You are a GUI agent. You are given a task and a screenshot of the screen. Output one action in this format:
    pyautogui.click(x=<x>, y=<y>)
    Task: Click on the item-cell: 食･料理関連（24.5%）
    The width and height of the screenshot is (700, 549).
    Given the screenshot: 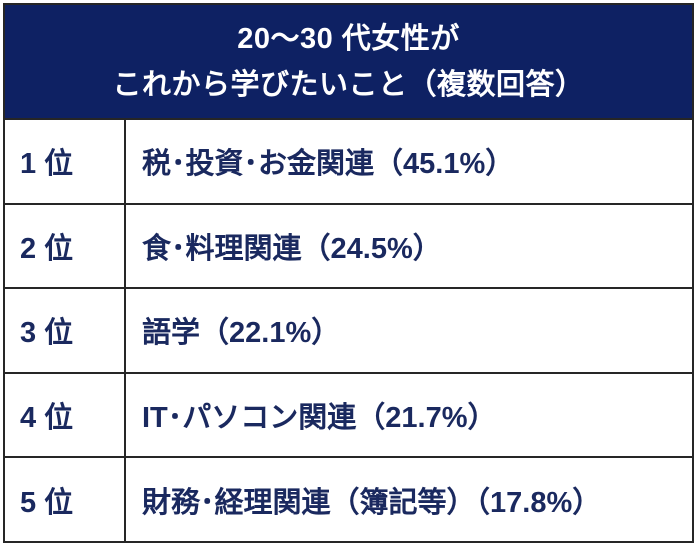 What is the action you would take?
    pyautogui.click(x=292, y=248)
    